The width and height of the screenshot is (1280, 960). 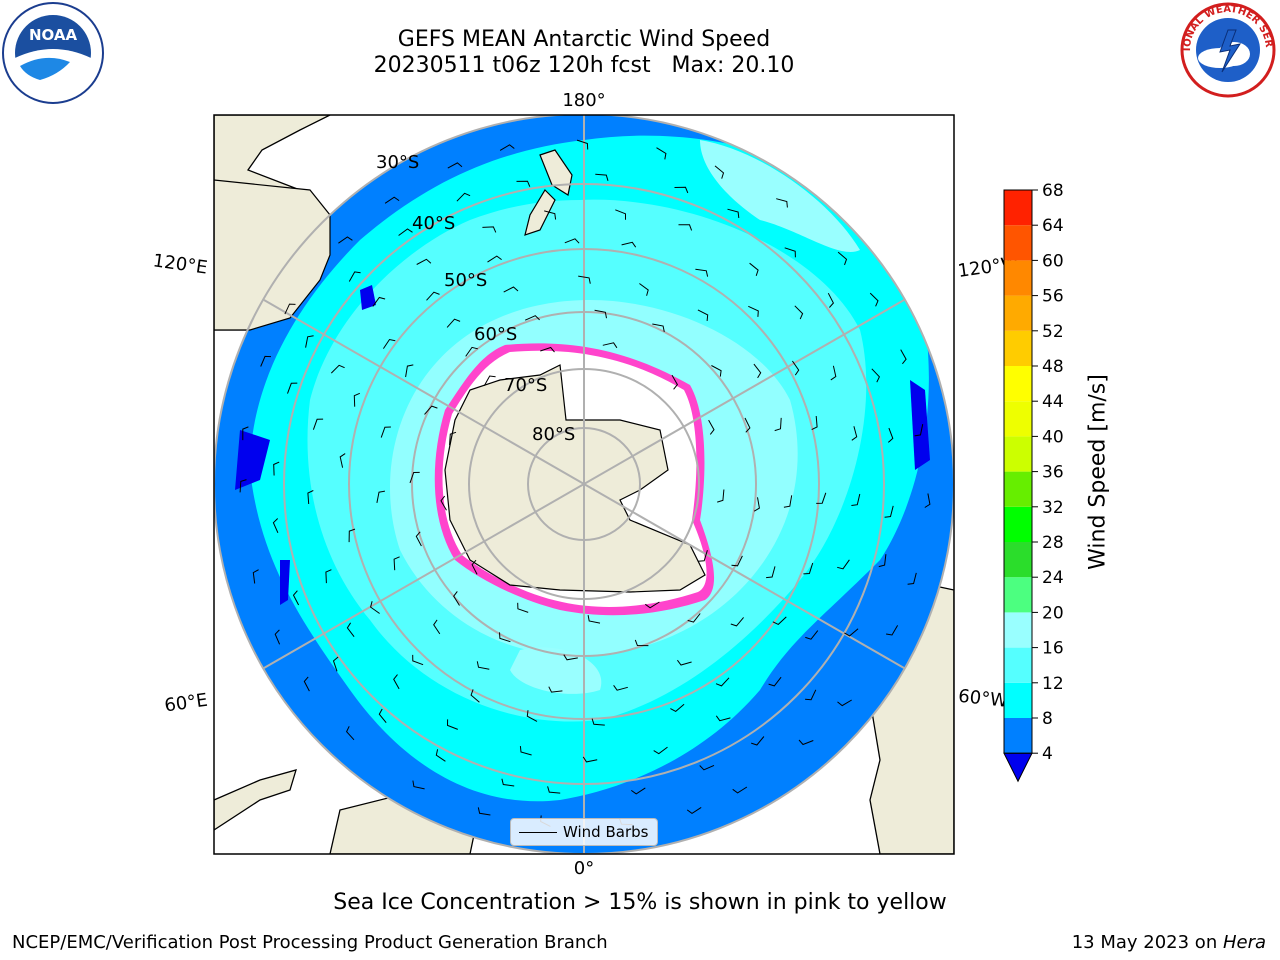 What do you see at coordinates (584, 65) in the screenshot?
I see `map-subtitle: 20230511 t06z 120h fcst Max: 20.10` at bounding box center [584, 65].